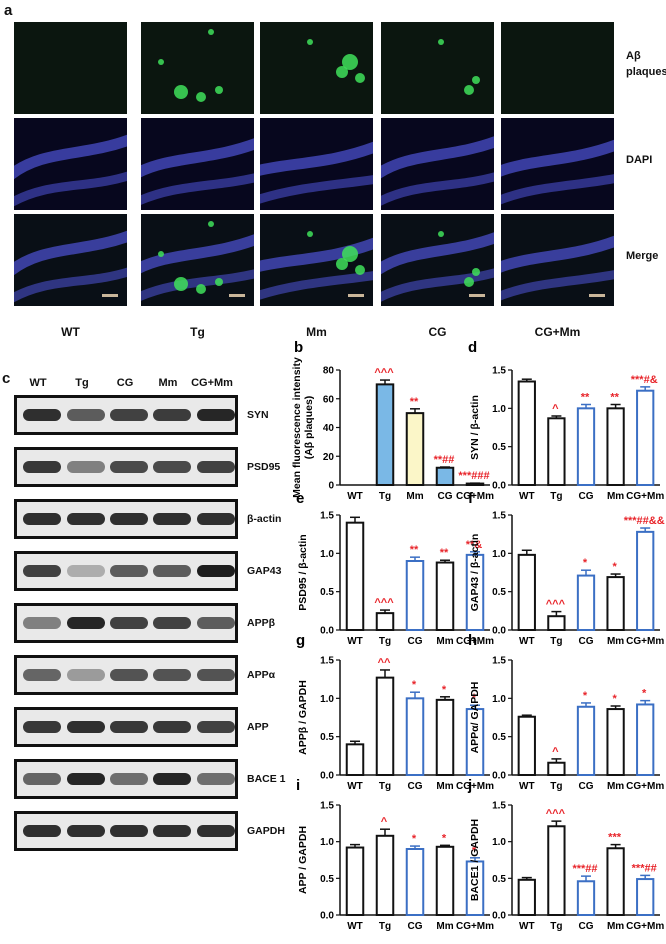 This screenshot has height=944, width=666. Describe the element at coordinates (474, 545) in the screenshot. I see `significance-annotation: **&` at that location.